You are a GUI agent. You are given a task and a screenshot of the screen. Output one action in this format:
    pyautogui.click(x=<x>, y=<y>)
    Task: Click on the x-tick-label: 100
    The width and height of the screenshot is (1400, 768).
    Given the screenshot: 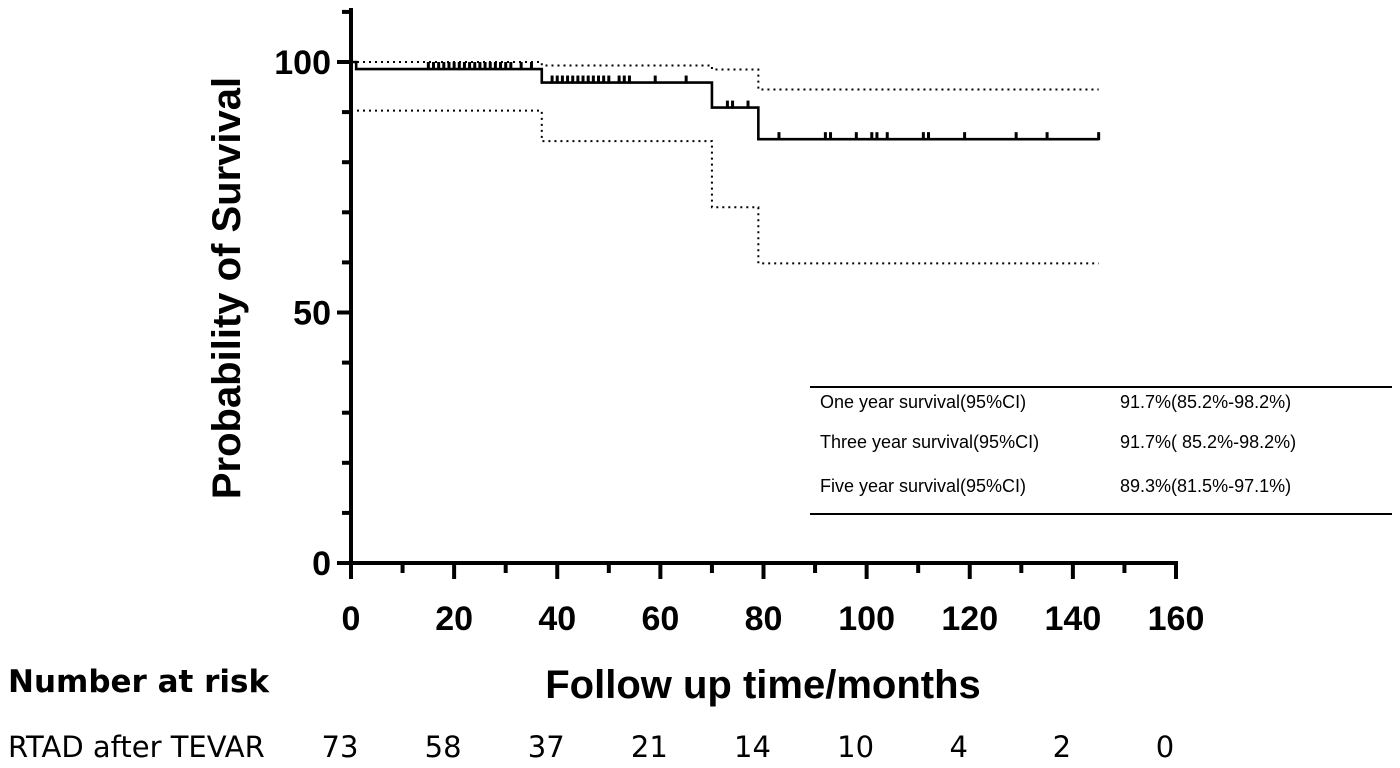 What is the action you would take?
    pyautogui.click(x=866, y=619)
    